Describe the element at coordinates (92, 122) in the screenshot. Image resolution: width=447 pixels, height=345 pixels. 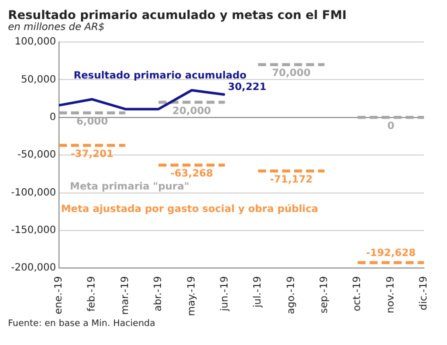
I see `data-label: 6,000` at that location.